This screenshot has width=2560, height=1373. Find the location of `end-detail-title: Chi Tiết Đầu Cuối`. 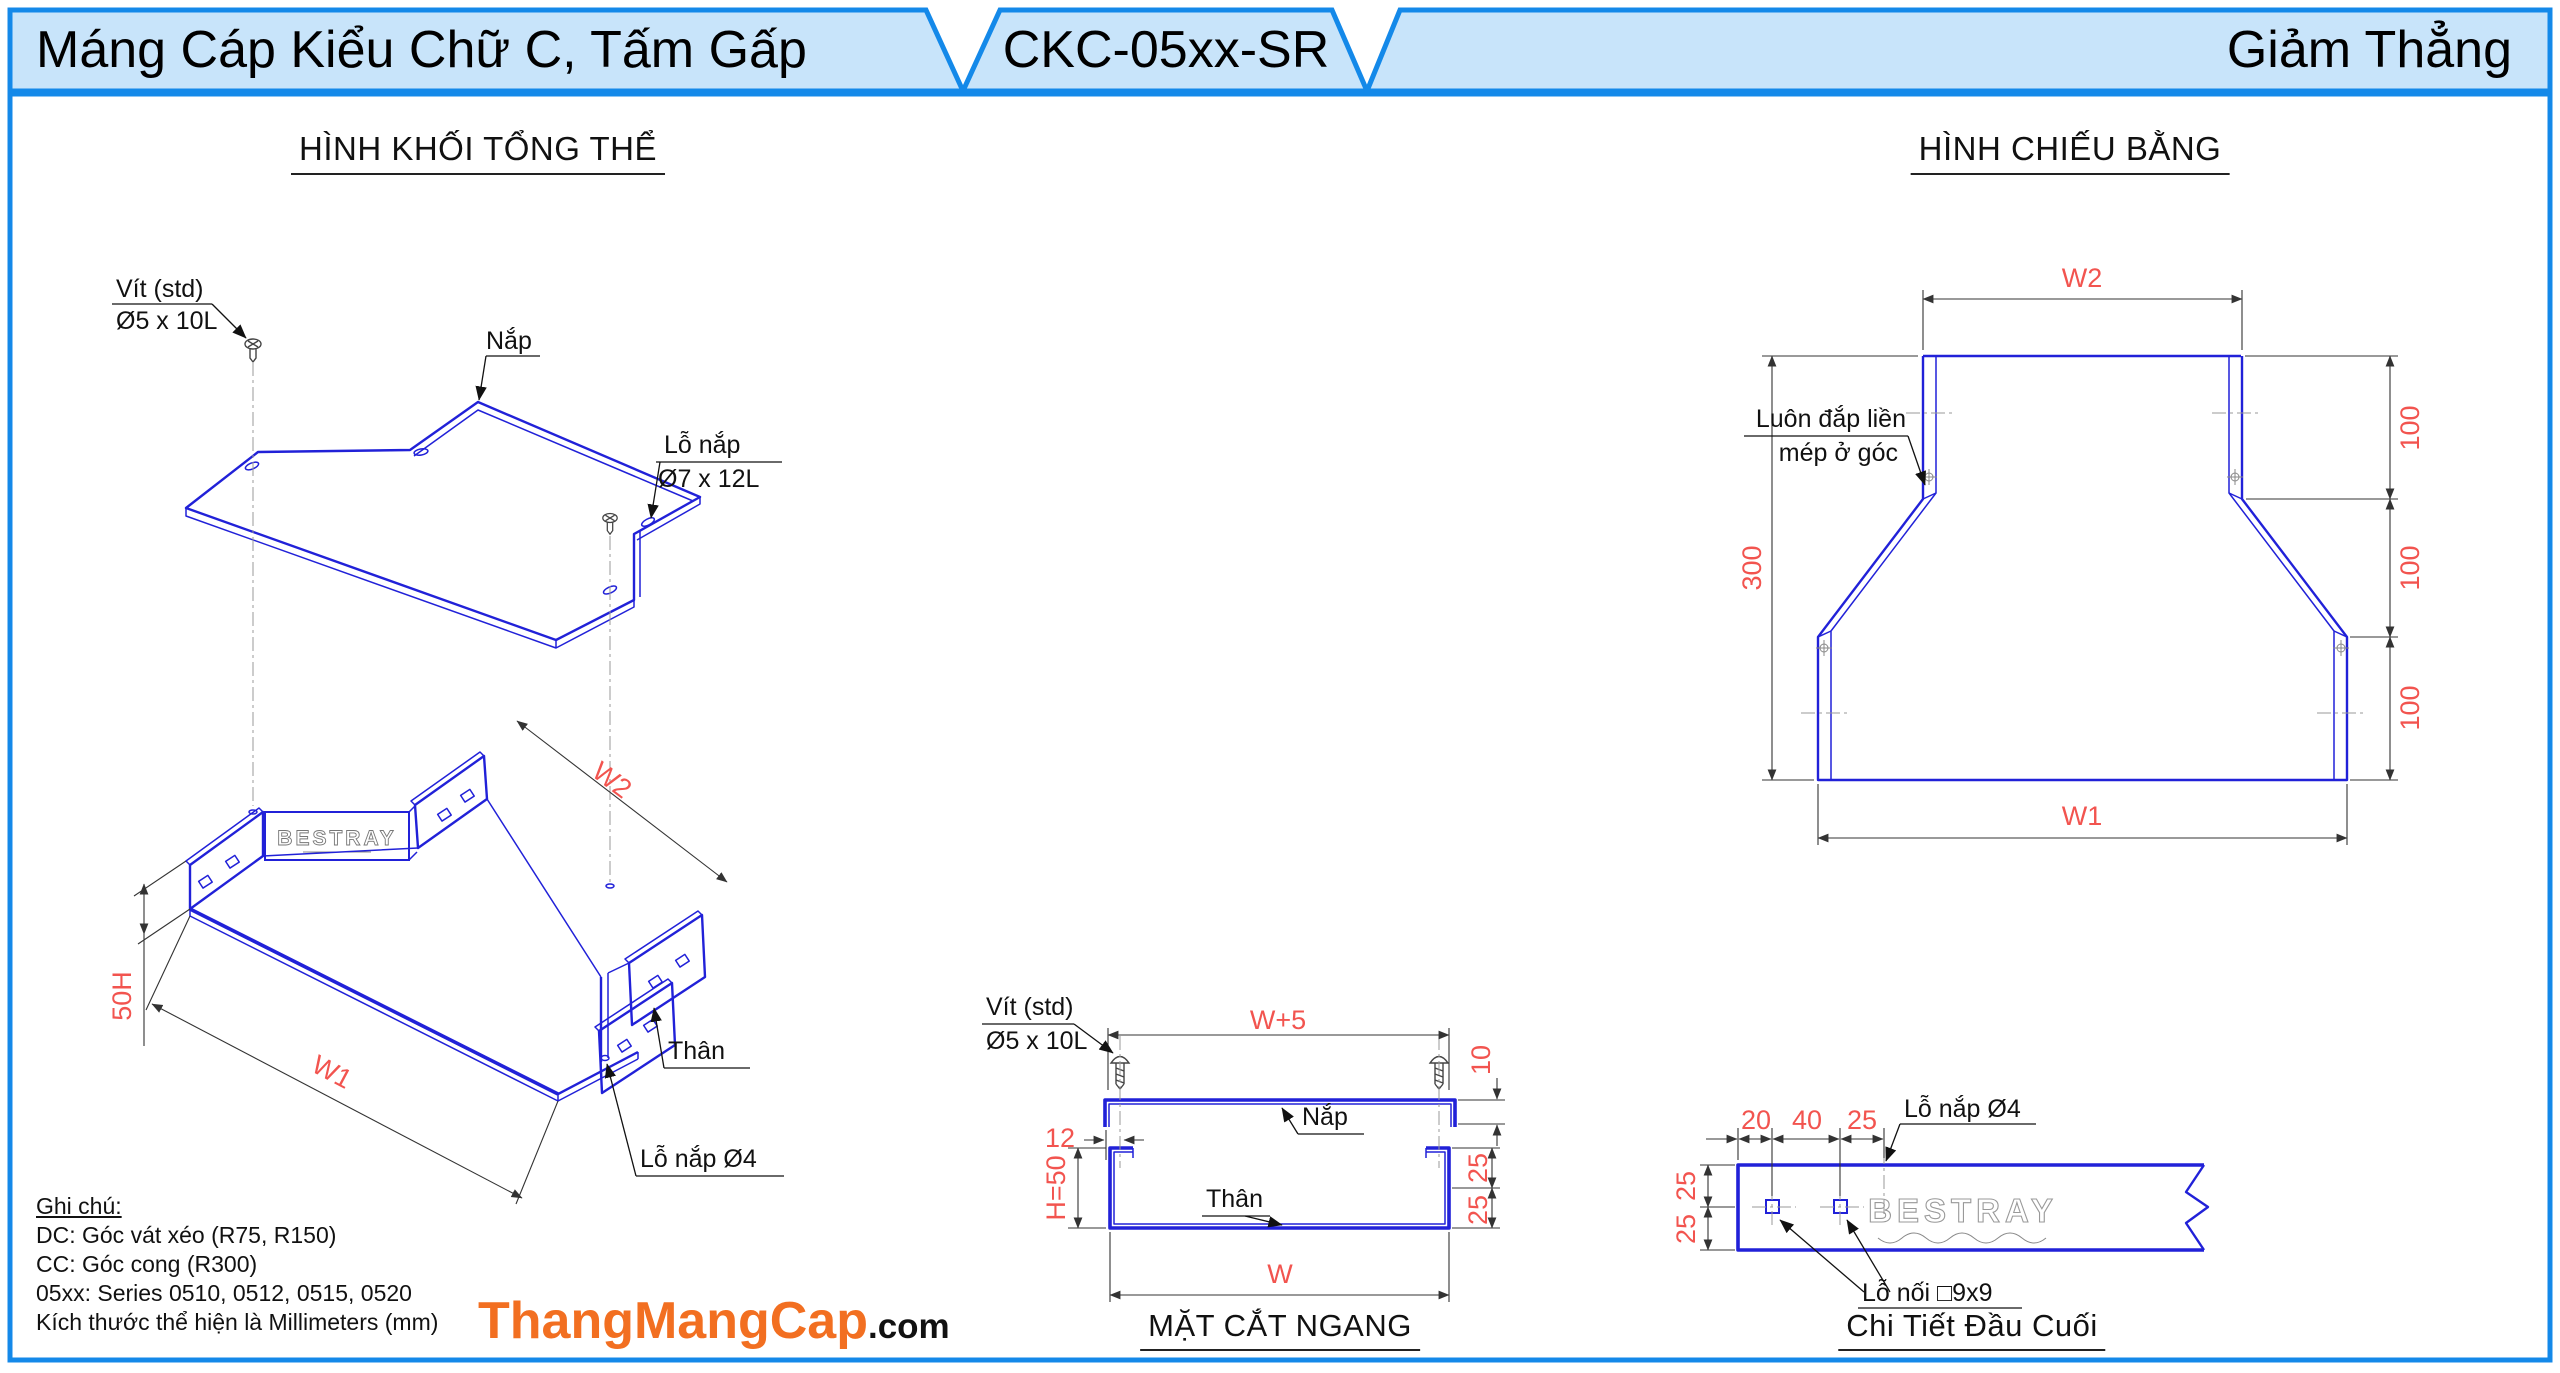

end-detail-title: Chi Tiết Đầu Cuối is located at coordinates (1972, 1329).